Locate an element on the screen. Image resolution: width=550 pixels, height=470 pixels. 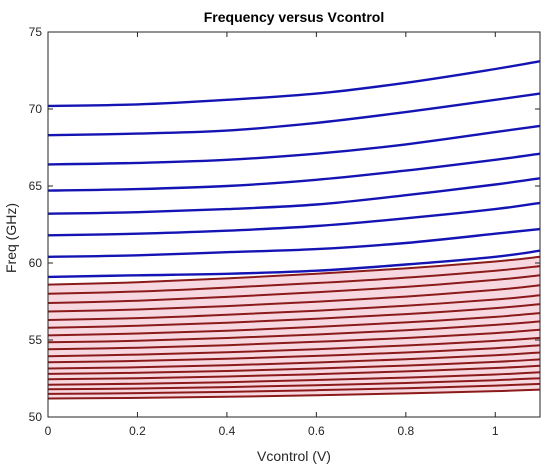
y-tick-label: 65 is located at coordinates (36, 186).